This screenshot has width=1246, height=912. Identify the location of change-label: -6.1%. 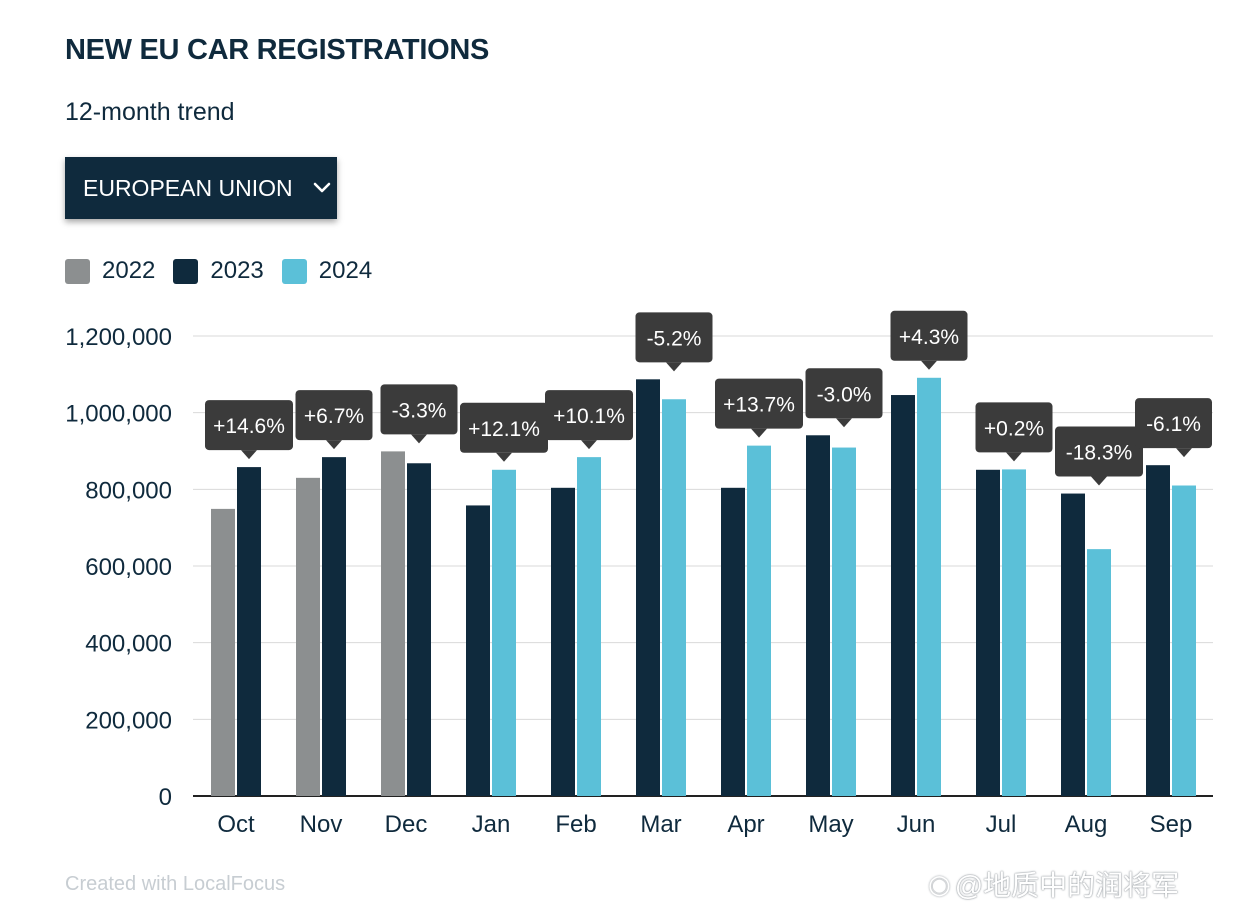
(1173, 424).